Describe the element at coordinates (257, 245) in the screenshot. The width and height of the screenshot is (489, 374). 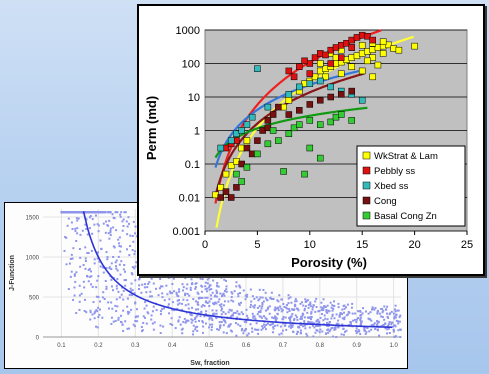
I see `perm-x-tick-label: 5` at that location.